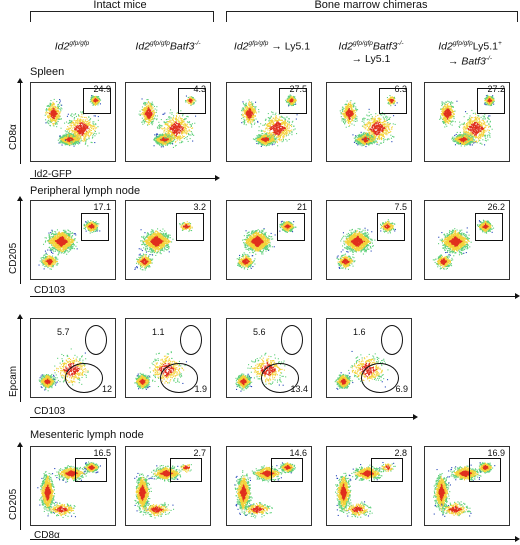 Image resolution: width=520 pixels, height=545 pixels. Describe the element at coordinates (372, 16) in the screenshot. I see `bracket-chimeras` at that location.